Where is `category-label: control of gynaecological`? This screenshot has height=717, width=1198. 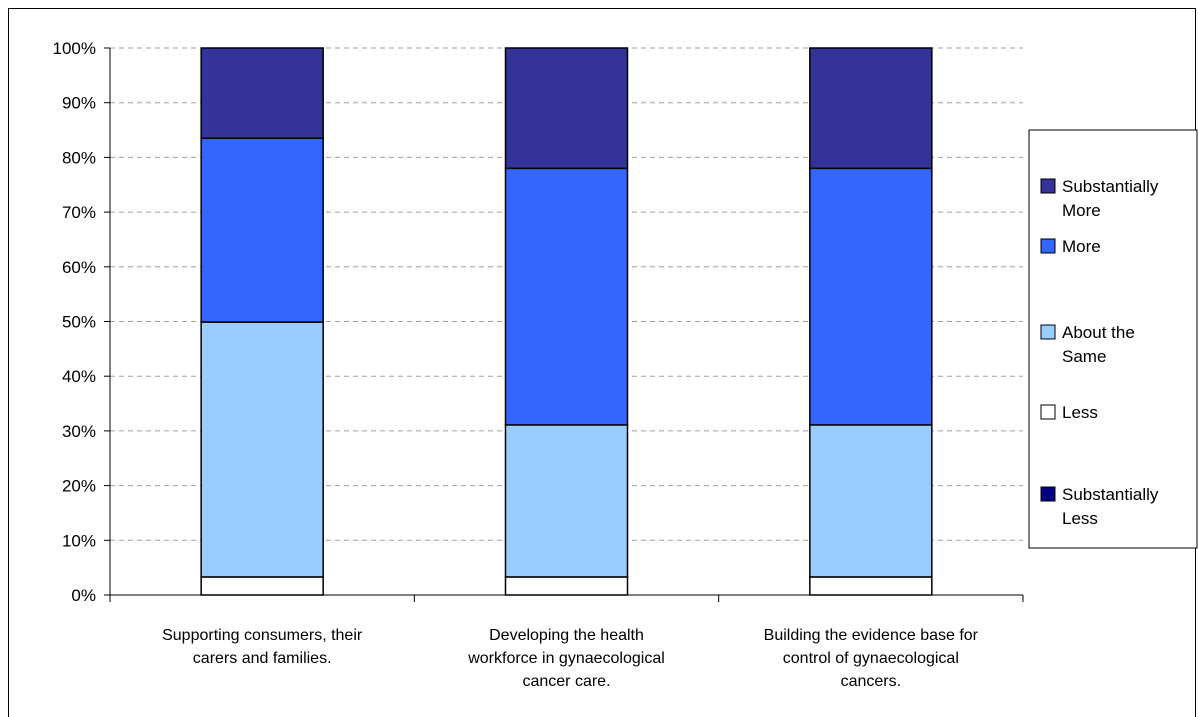 category-label: control of gynaecological is located at coordinates (871, 658).